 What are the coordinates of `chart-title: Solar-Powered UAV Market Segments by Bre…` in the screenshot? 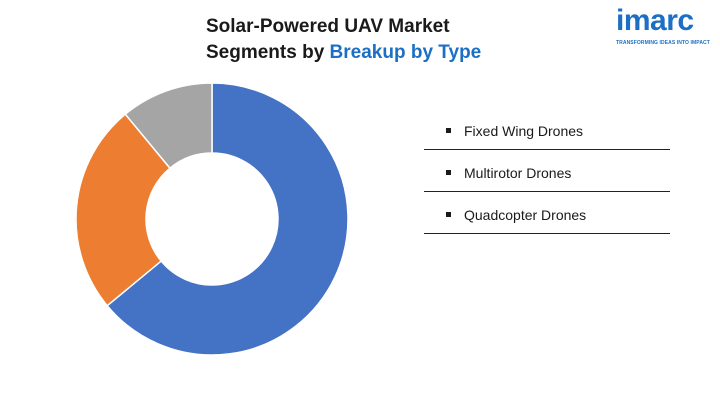 It's located at (343, 40).